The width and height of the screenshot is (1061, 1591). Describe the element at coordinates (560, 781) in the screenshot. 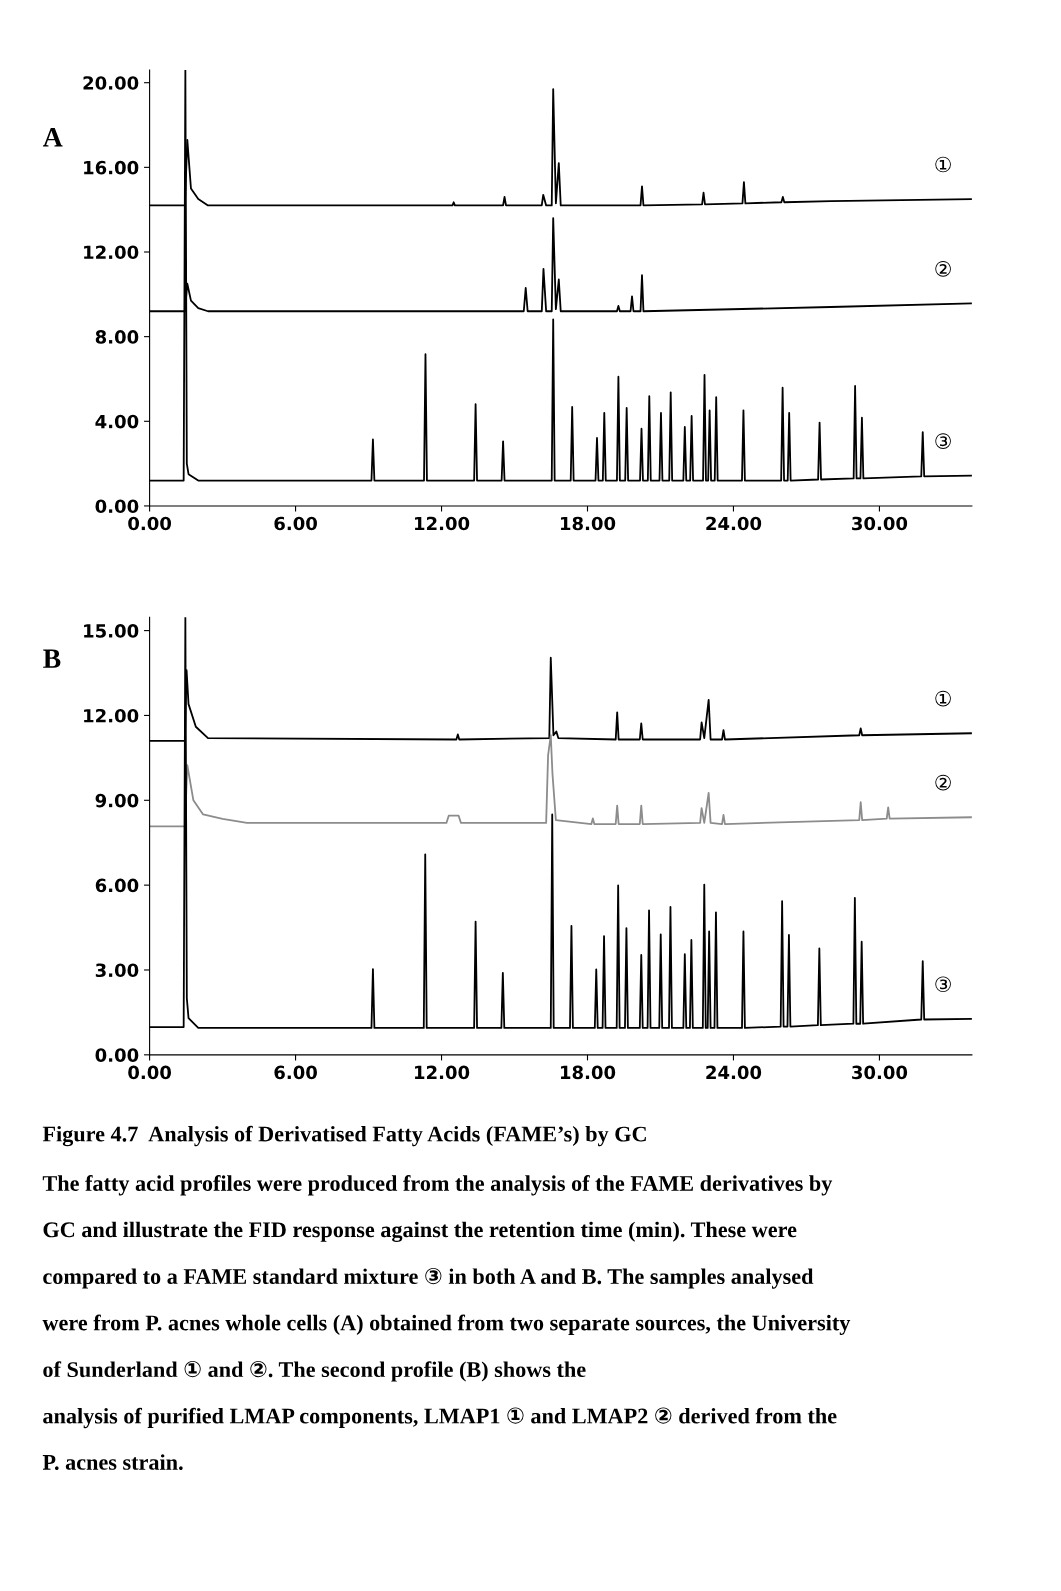

I see `line-series` at that location.